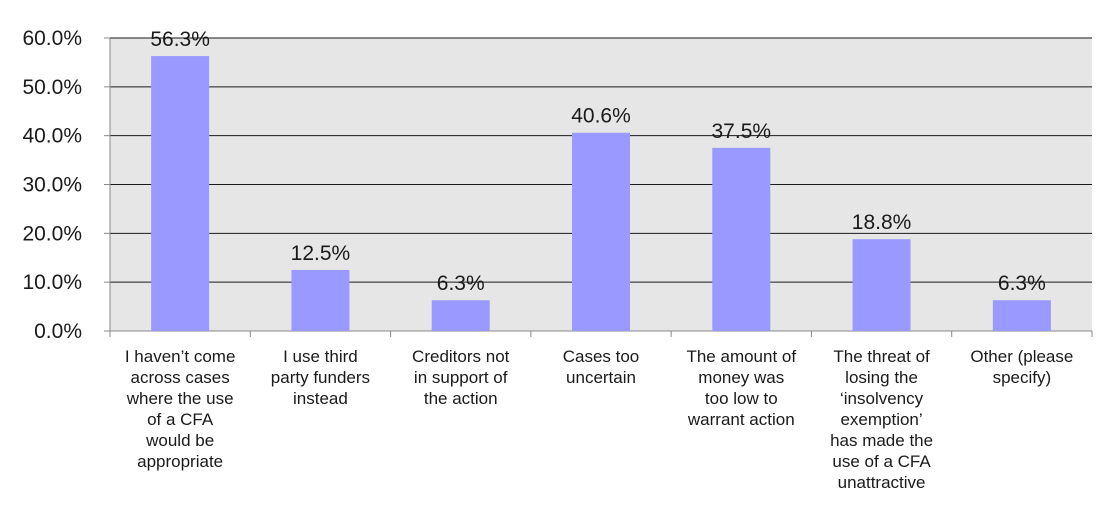 This screenshot has height=515, width=1098. What do you see at coordinates (180, 39) in the screenshot?
I see `data-label: 56.3%` at bounding box center [180, 39].